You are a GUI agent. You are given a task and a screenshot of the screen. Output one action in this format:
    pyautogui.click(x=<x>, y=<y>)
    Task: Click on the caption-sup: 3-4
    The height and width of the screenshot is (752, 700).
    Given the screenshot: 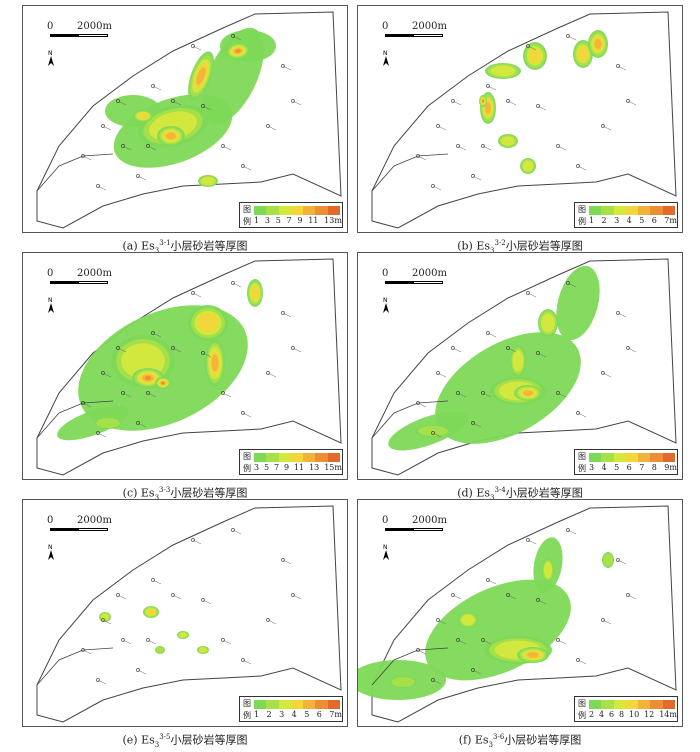 What is the action you would take?
    pyautogui.click(x=499, y=490)
    